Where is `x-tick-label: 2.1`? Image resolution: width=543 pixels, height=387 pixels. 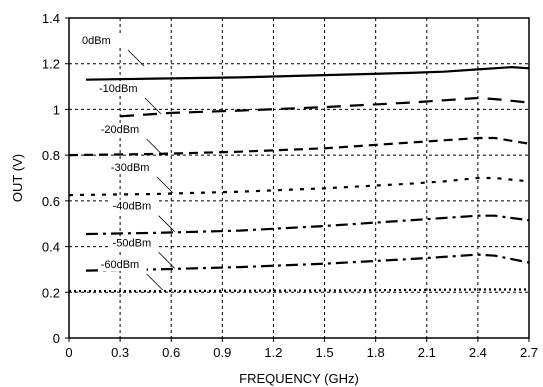 x-tick-label: 2.1 is located at coordinates (427, 352).